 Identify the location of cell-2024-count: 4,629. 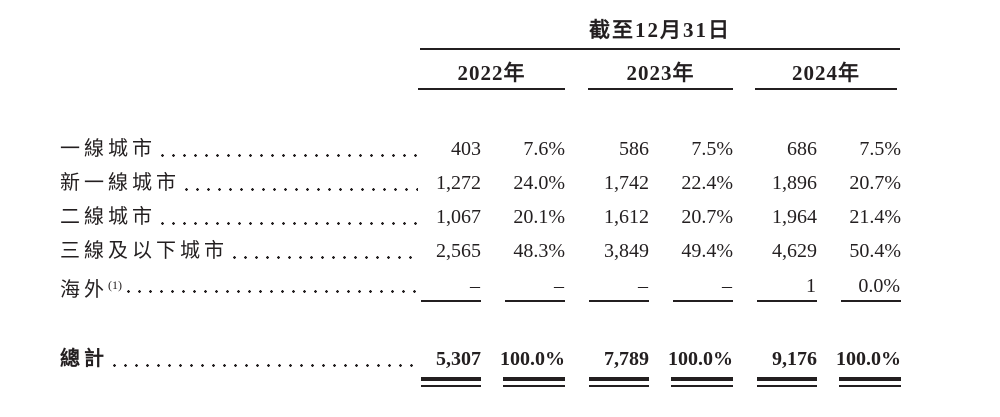
(794, 251).